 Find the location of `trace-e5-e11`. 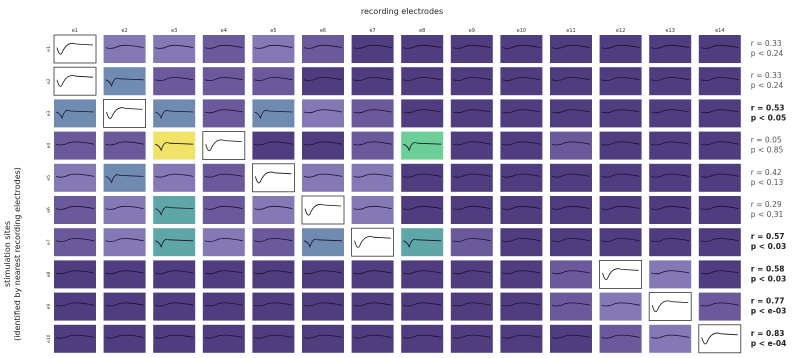

trace-e5-e11 is located at coordinates (571, 175).